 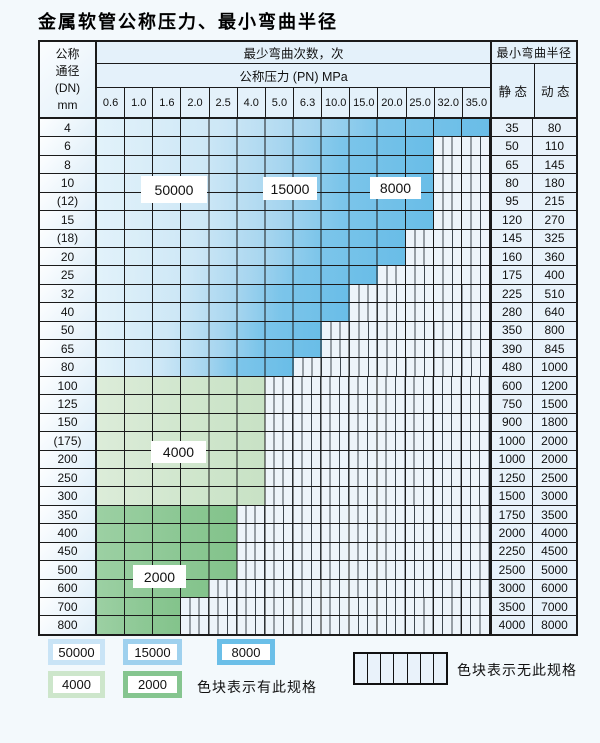 I want to click on zone-label-2000: 2000, so click(x=159, y=576).